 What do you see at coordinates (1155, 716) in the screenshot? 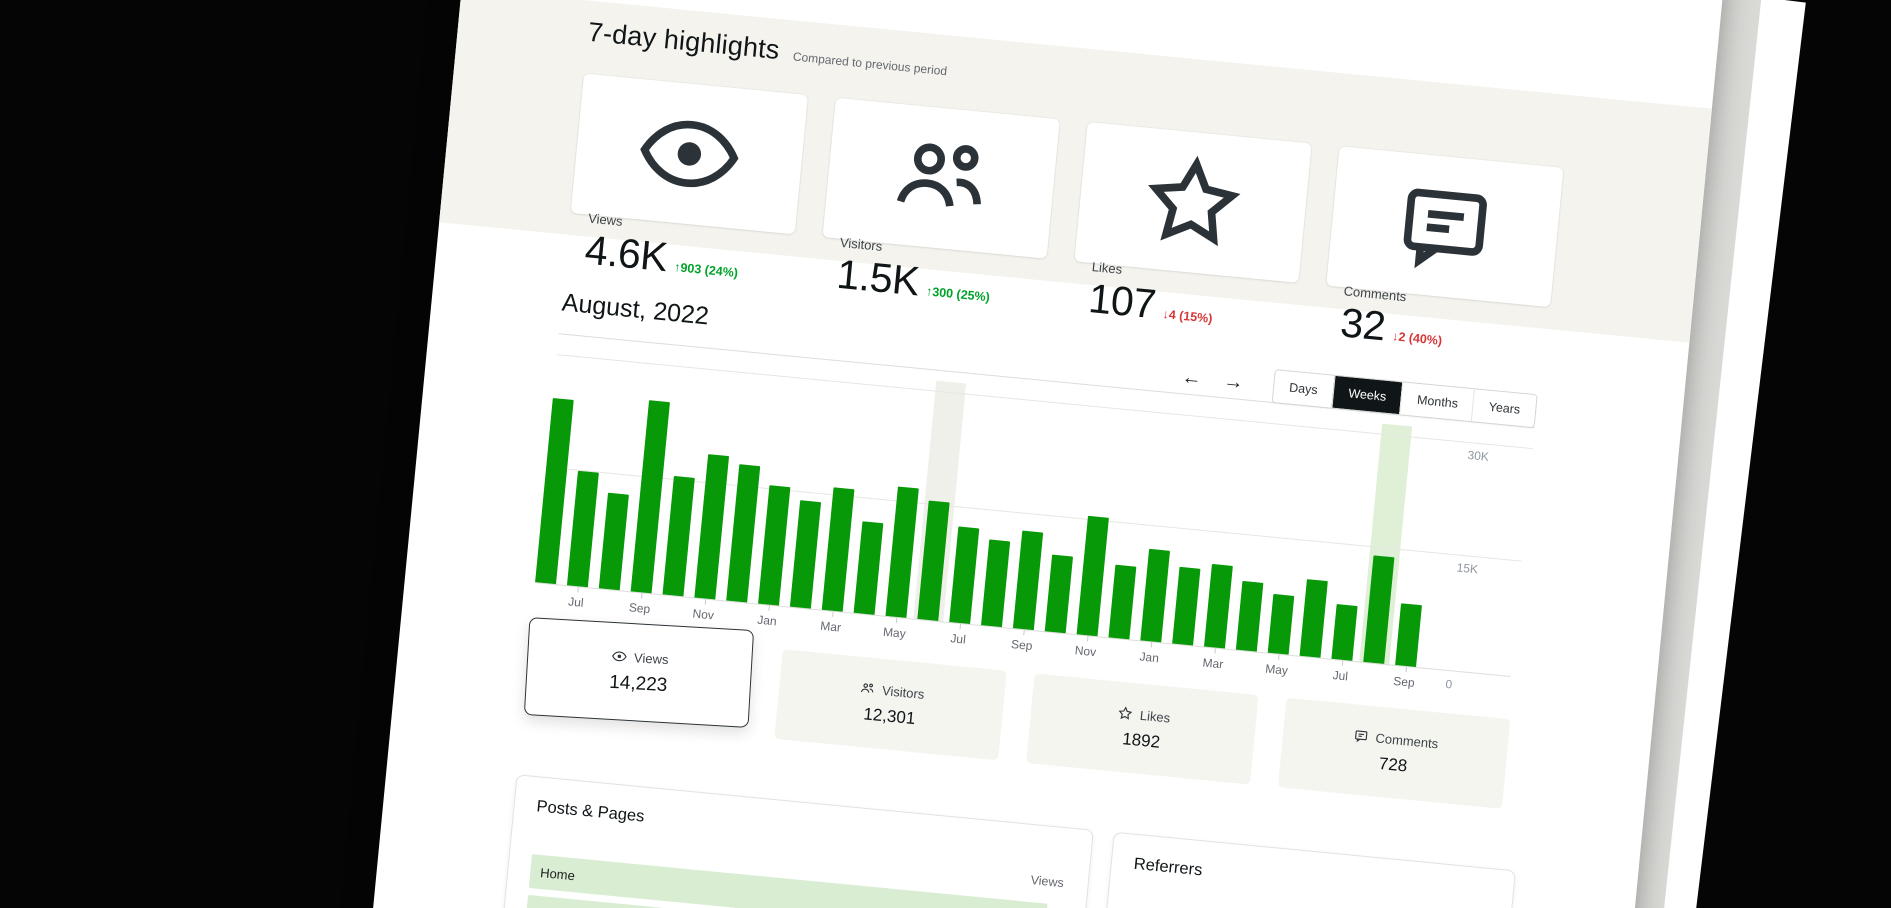
I see `summary-card-label: Likes` at bounding box center [1155, 716].